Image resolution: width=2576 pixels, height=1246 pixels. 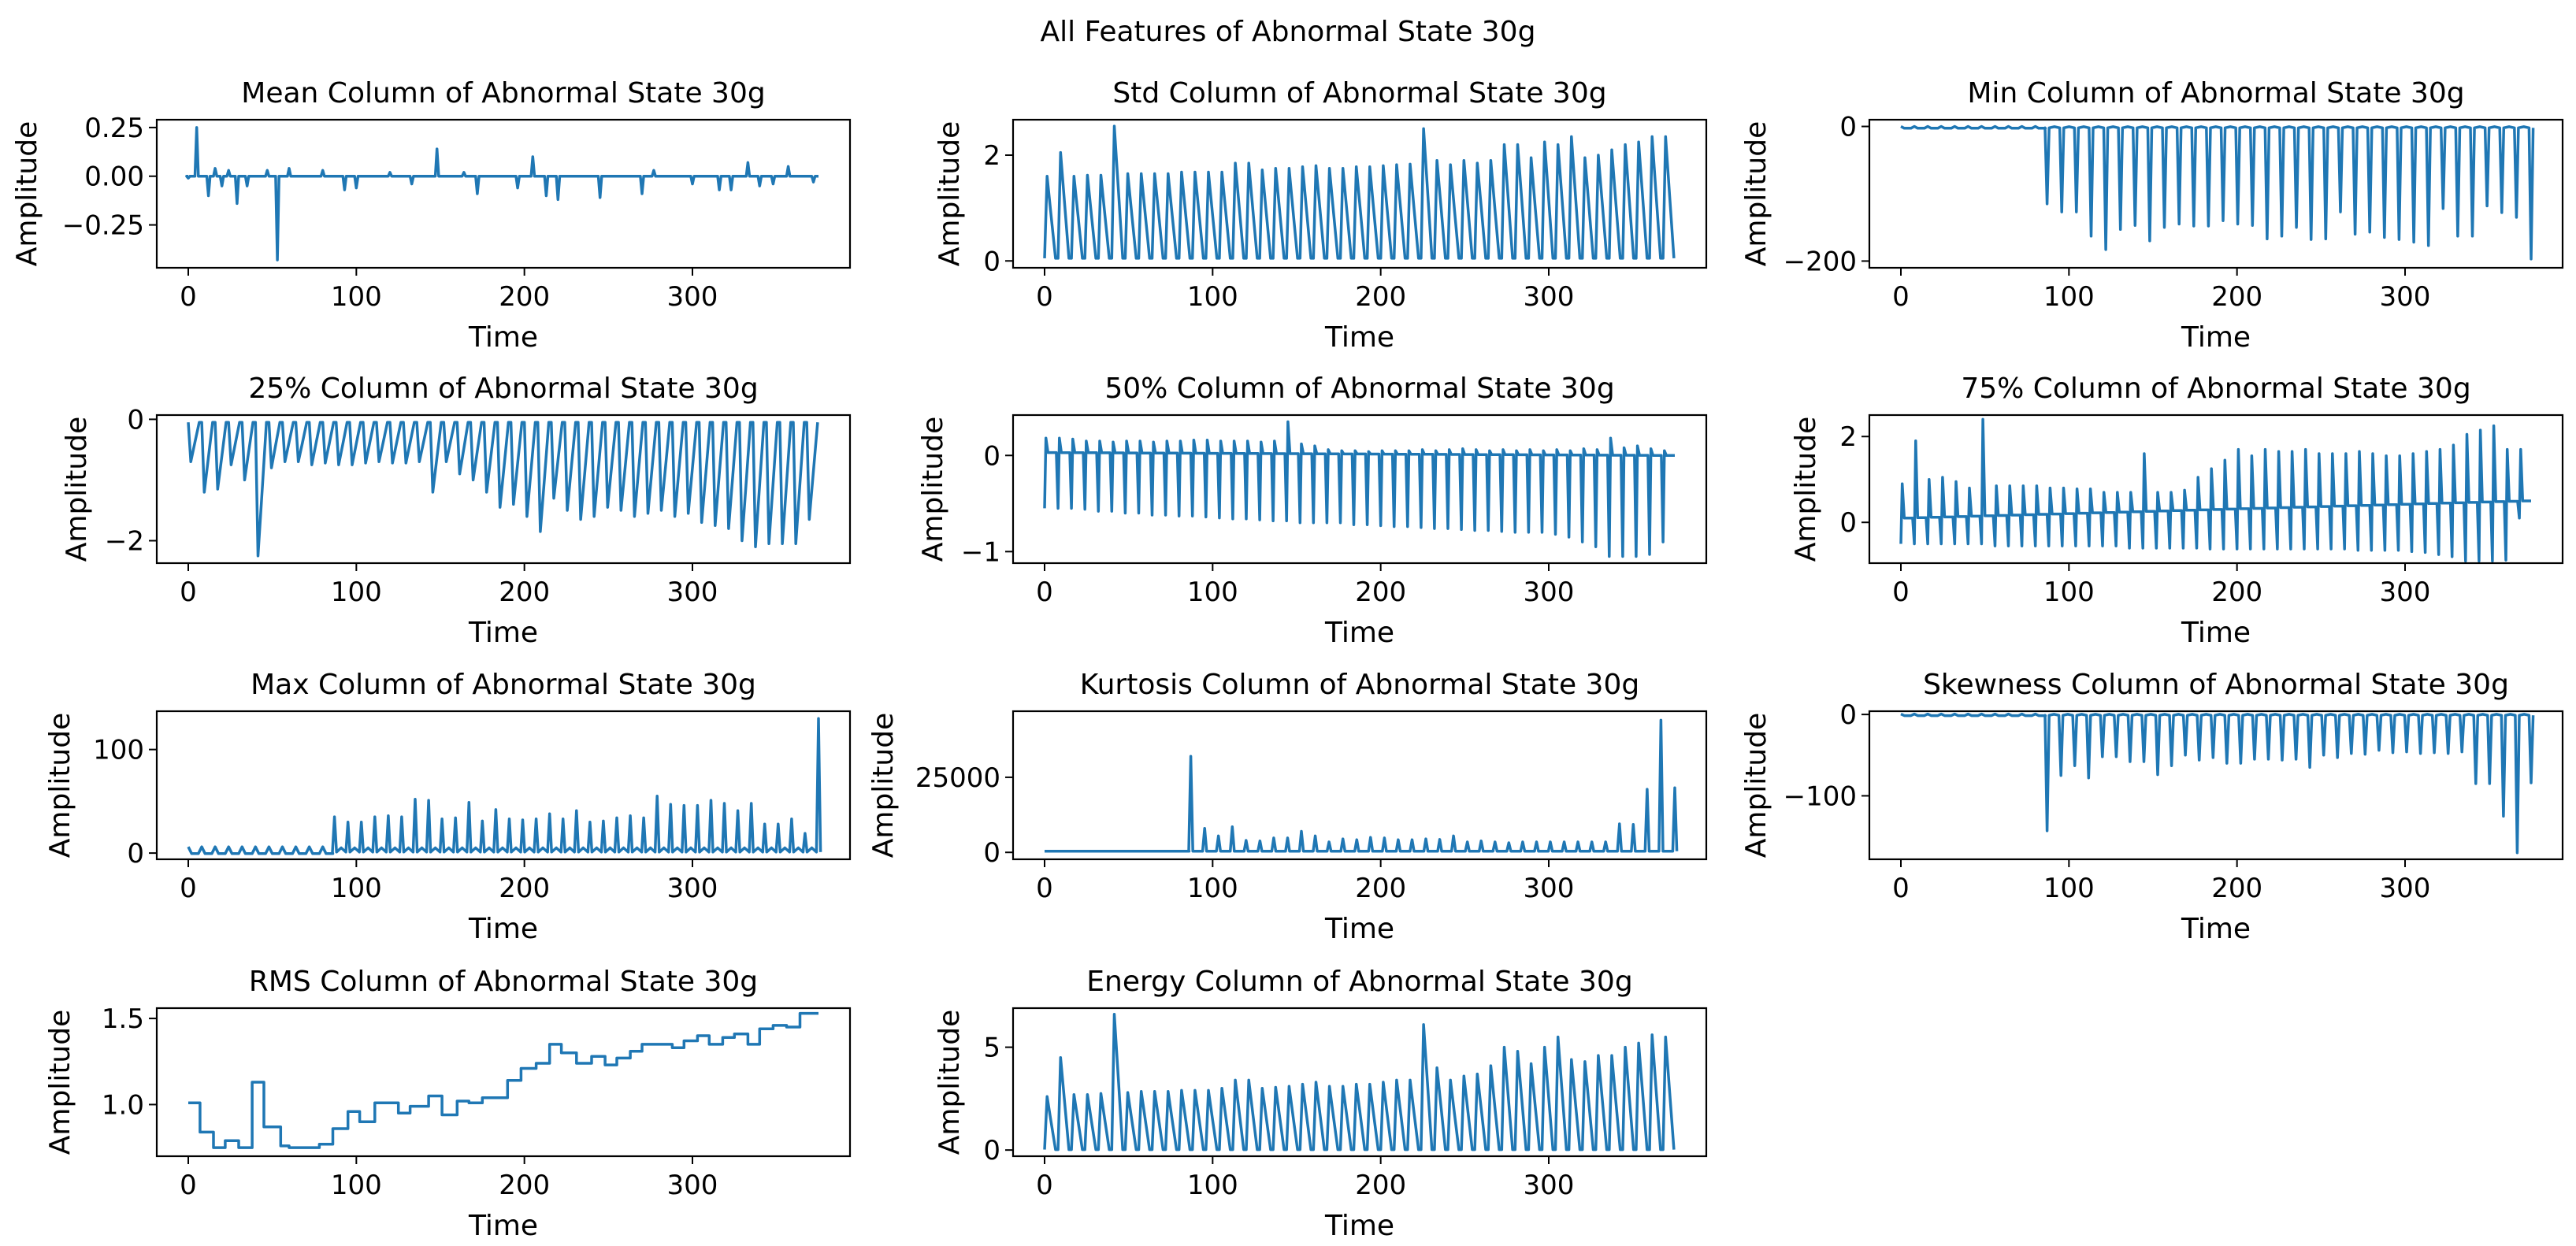 I want to click on y-tick-label: 0.25, so click(x=114, y=128).